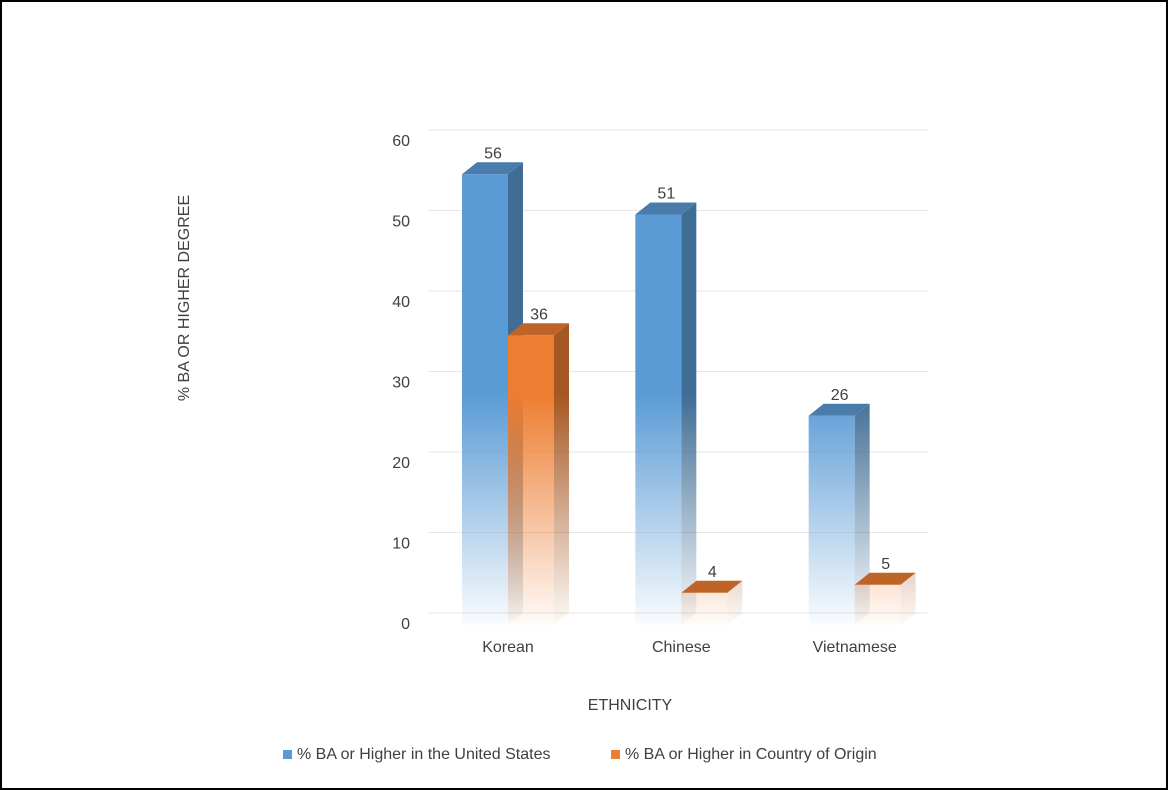  I want to click on y-tick-label: 50, so click(401, 222).